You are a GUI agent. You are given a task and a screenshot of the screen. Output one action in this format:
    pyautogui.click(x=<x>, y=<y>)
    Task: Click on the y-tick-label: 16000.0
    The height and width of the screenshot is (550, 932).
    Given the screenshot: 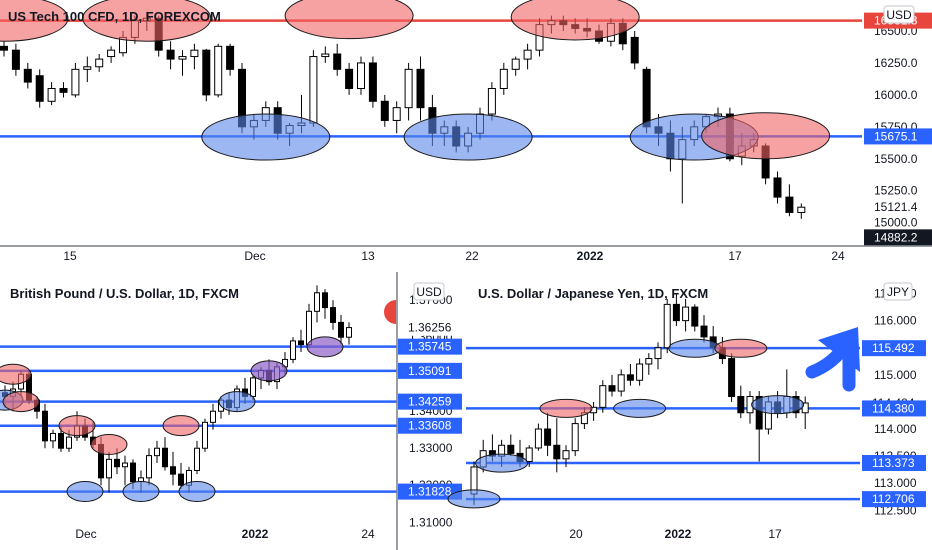 What is the action you would take?
    pyautogui.click(x=896, y=95)
    